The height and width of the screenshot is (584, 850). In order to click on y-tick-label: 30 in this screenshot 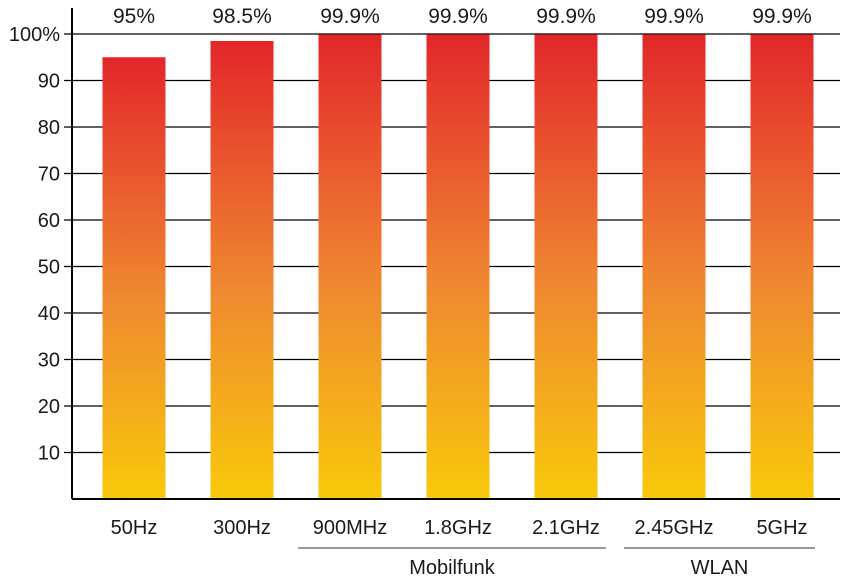, I will do `click(49, 361)`.